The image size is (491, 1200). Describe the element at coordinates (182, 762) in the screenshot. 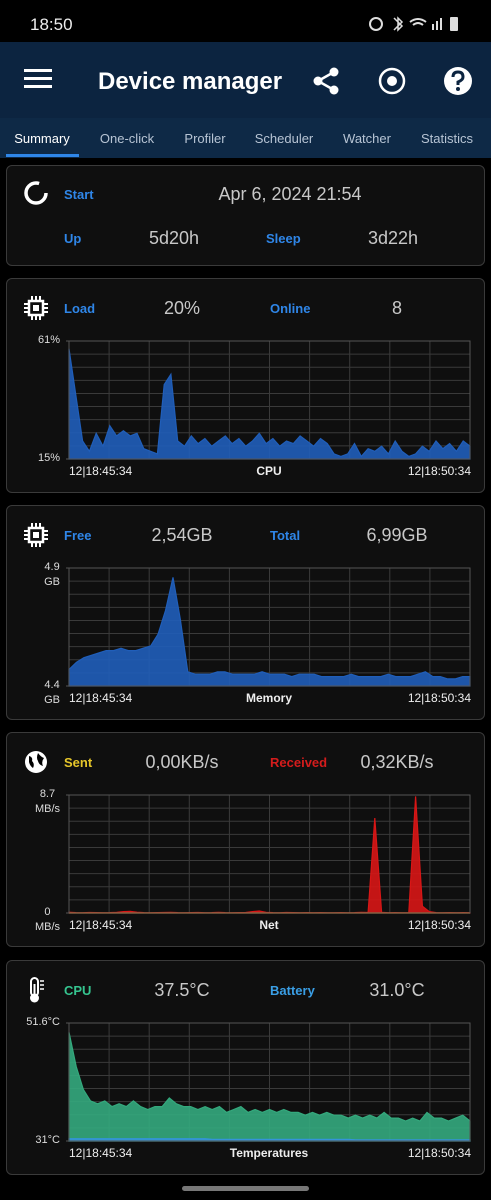

I see `stat-value: 0,00KB/s` at that location.